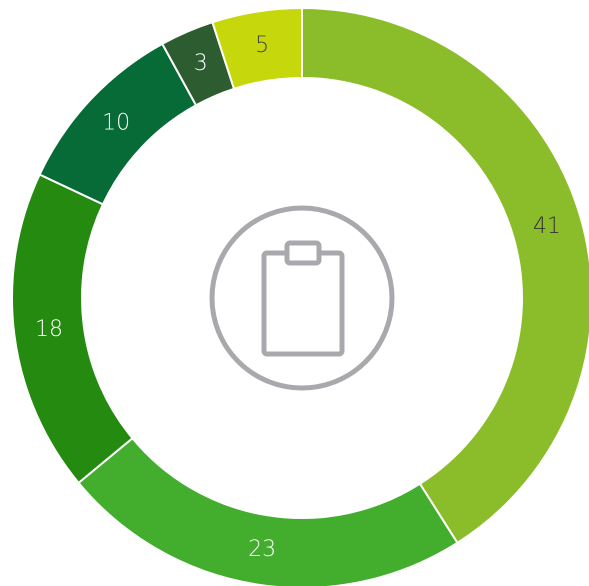 This screenshot has height=586, width=589. I want to click on center-icon, so click(302, 298).